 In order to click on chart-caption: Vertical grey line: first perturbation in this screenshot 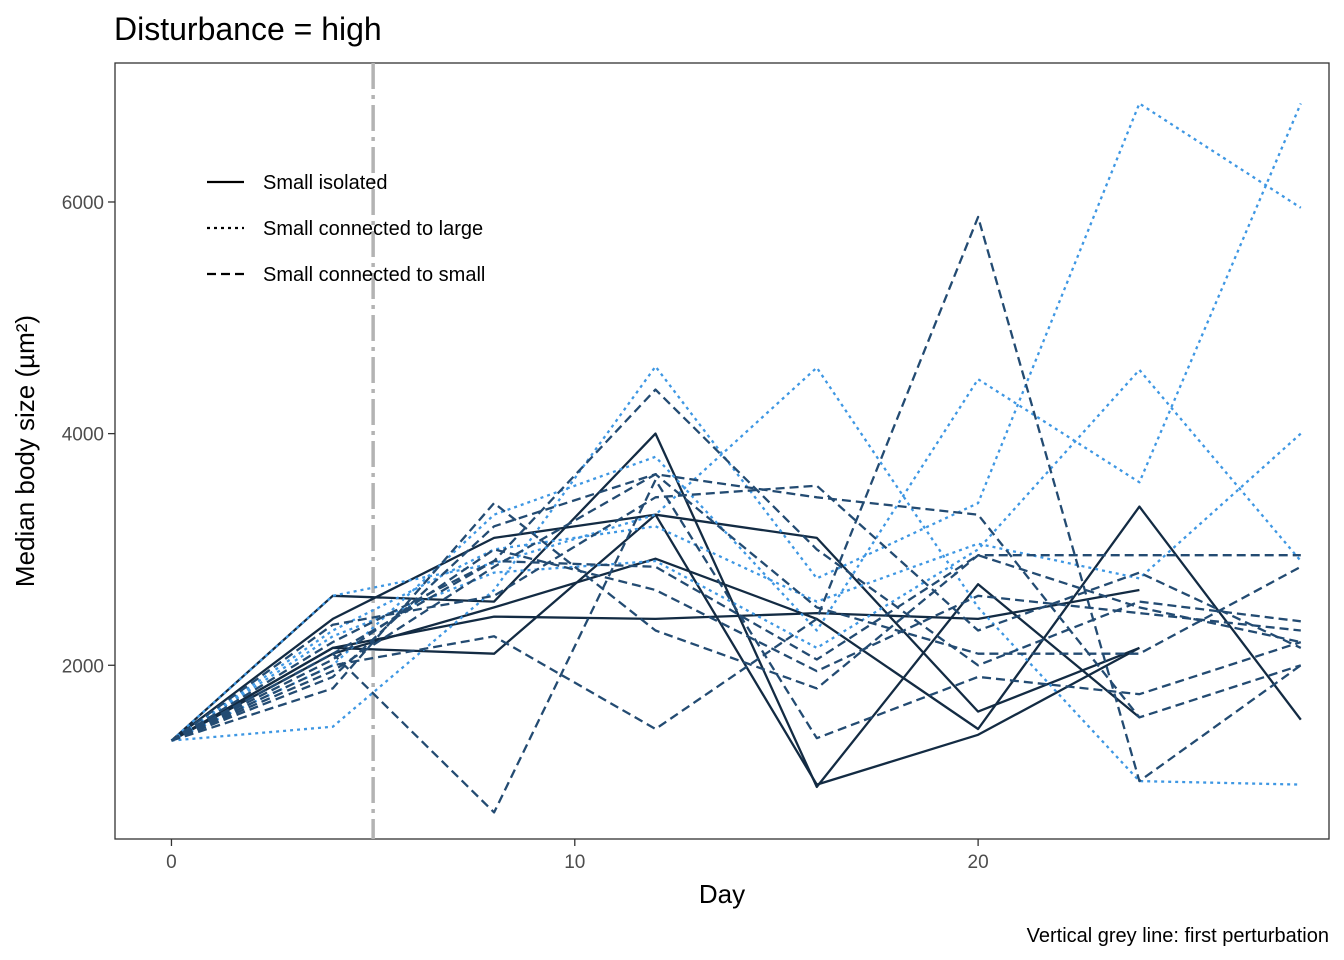, I will do `click(1178, 936)`.